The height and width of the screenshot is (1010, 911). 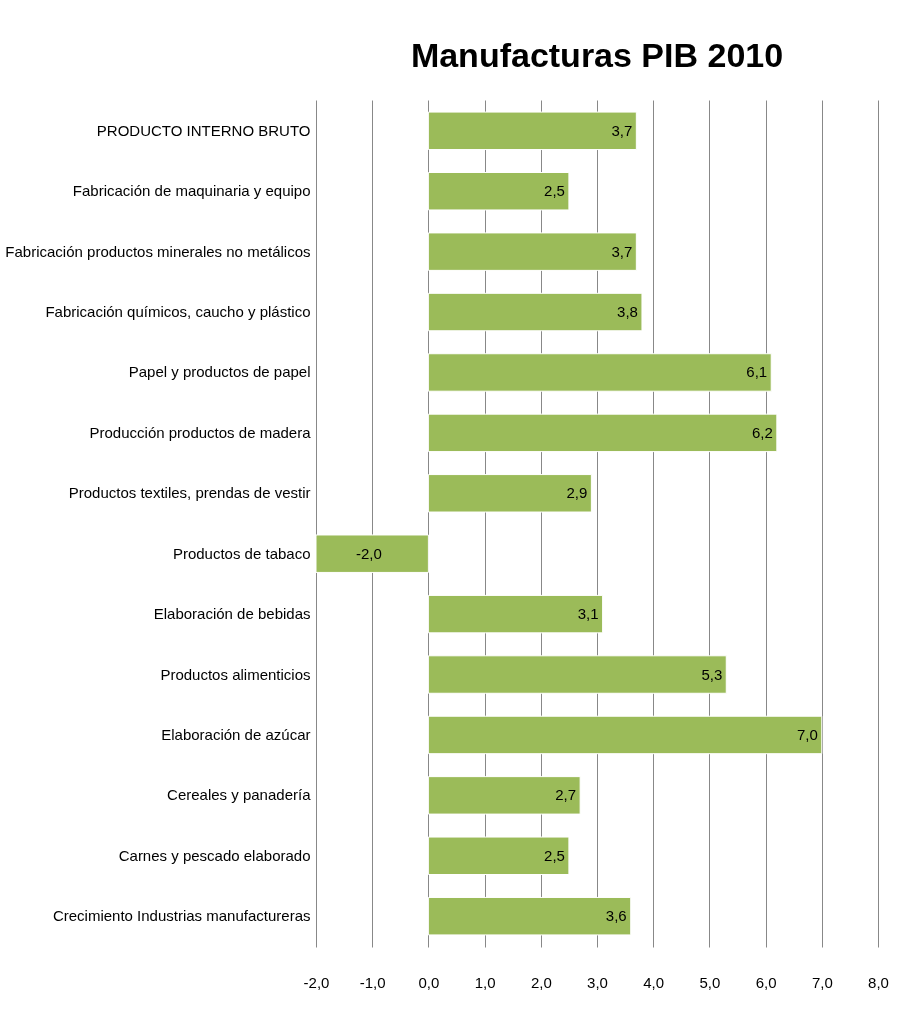 What do you see at coordinates (541, 982) in the screenshot?
I see `x-tick-label: 2,0` at bounding box center [541, 982].